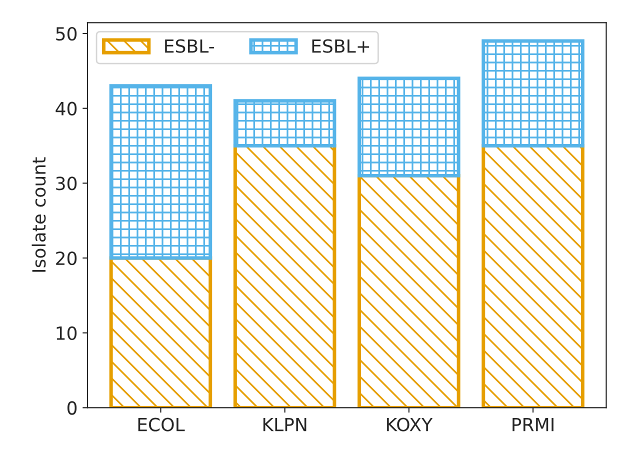  What do you see at coordinates (410, 425) in the screenshot?
I see `x-tick-label: KOXY` at bounding box center [410, 425].